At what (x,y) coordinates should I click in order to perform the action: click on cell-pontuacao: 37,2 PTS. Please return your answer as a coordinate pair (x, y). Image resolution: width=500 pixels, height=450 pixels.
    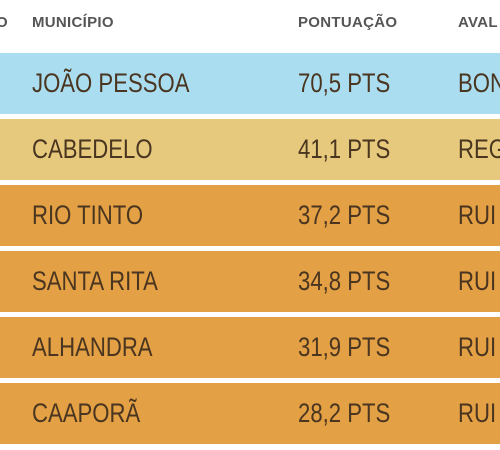
    Looking at the image, I should click on (344, 215).